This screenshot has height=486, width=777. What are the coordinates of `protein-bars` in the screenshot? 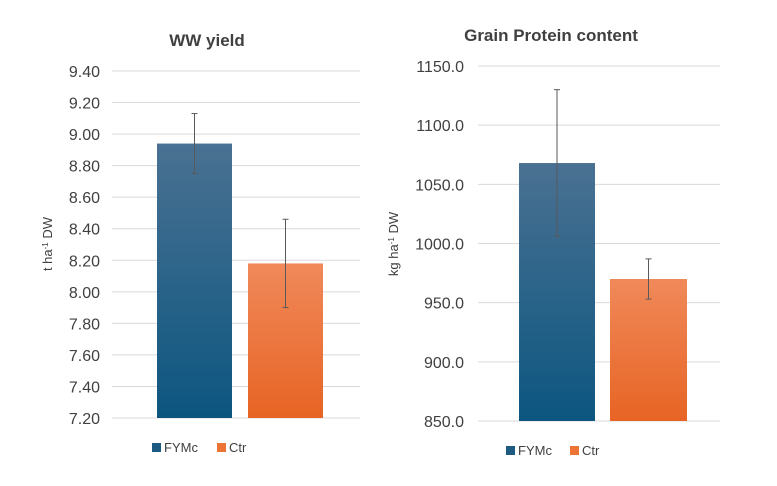 It's located at (603, 255).